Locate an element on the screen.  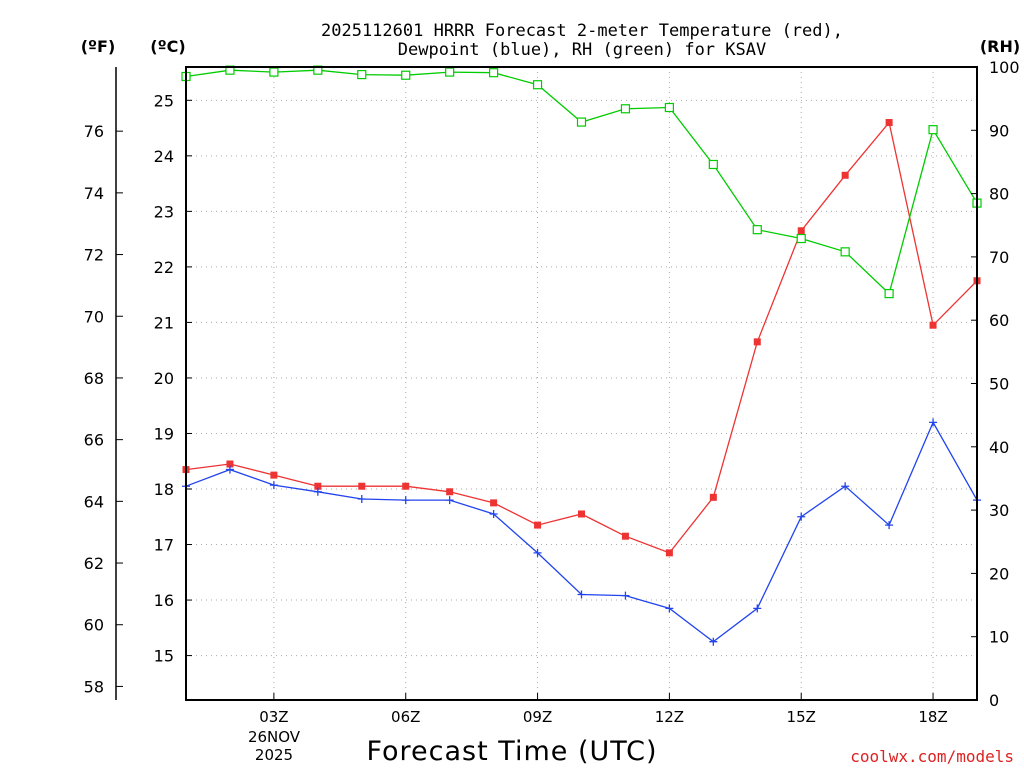
x-axis-title: Forecast Time (UTC) is located at coordinates (511, 751).